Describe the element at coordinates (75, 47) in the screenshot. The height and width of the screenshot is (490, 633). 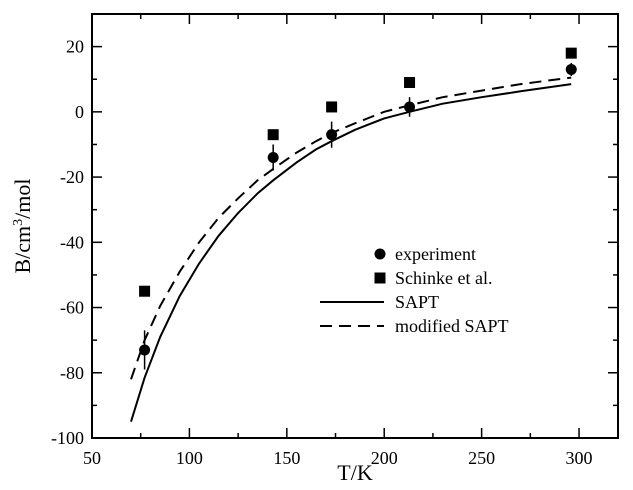
I see `y-tick-label: 20` at that location.